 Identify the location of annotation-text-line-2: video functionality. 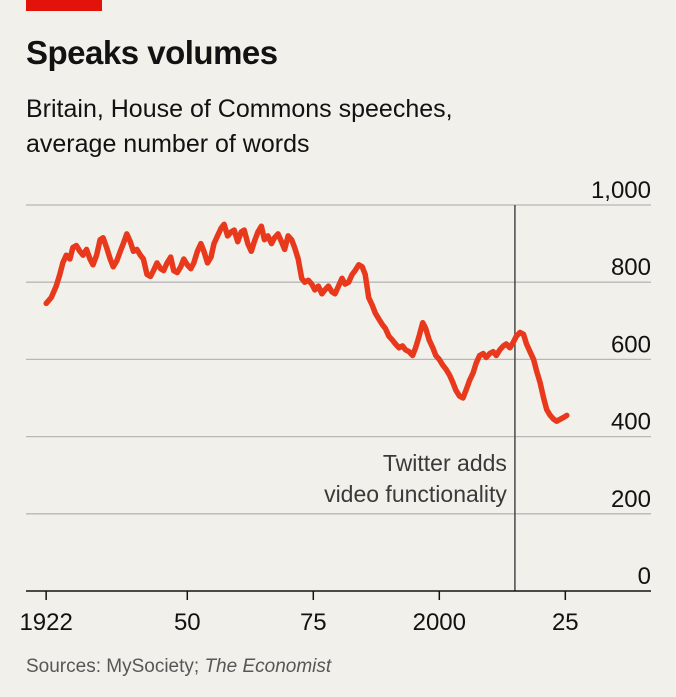
(415, 494).